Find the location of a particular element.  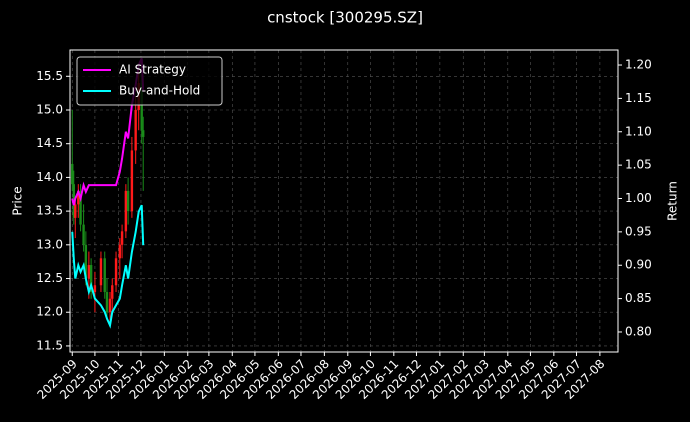

y2-tick-label: 0.85 is located at coordinates (638, 298).